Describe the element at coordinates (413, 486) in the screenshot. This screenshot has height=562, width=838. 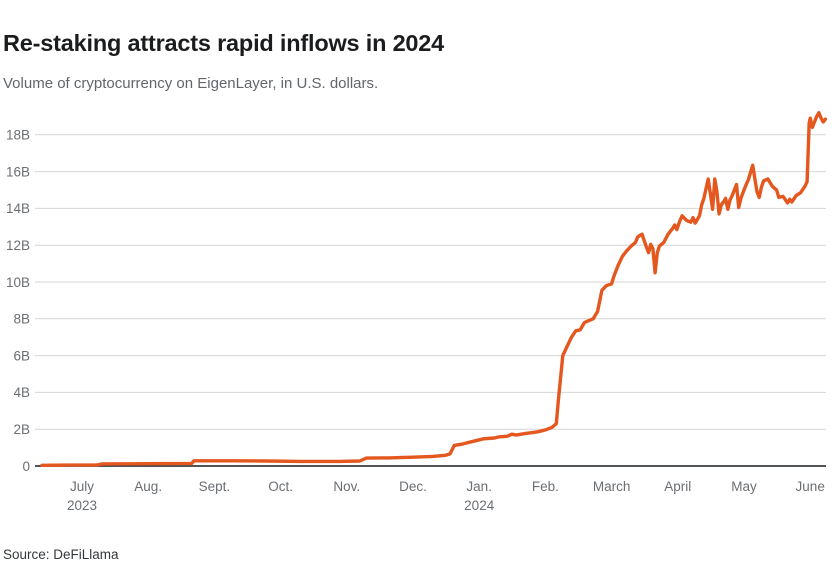
I see `x-axis-label-Dec: Dec.` at that location.